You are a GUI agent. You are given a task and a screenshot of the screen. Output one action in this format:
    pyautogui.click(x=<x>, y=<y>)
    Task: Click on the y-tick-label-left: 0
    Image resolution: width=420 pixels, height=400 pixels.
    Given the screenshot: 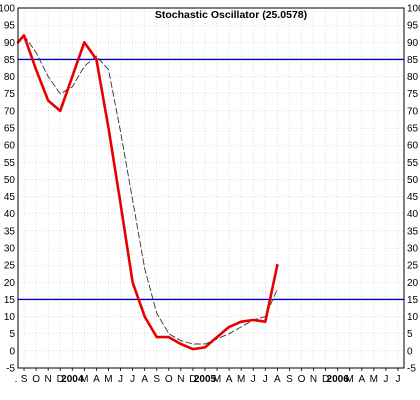 What is the action you would take?
    pyautogui.click(x=12, y=351)
    